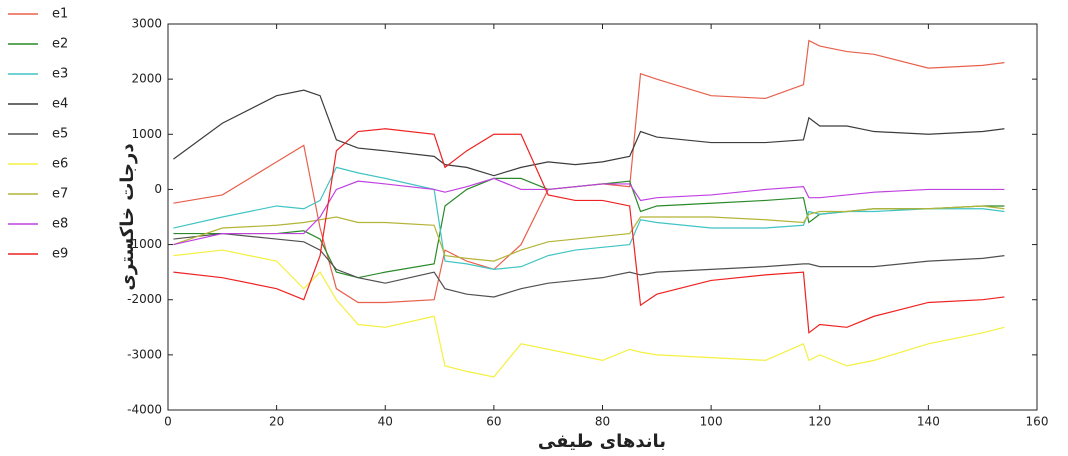 Image resolution: width=1068 pixels, height=456 pixels. Describe the element at coordinates (711, 422) in the screenshot. I see `x-tick-label: 100` at that location.